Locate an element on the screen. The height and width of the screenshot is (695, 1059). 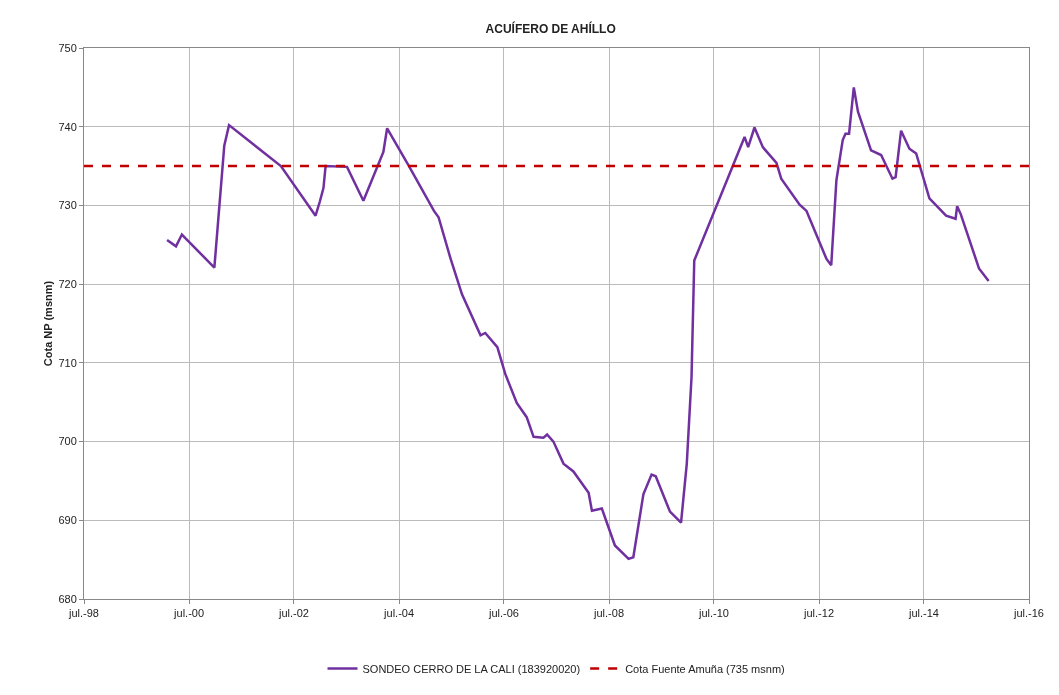
y-tick-label: 740 is located at coordinates (67, 126).